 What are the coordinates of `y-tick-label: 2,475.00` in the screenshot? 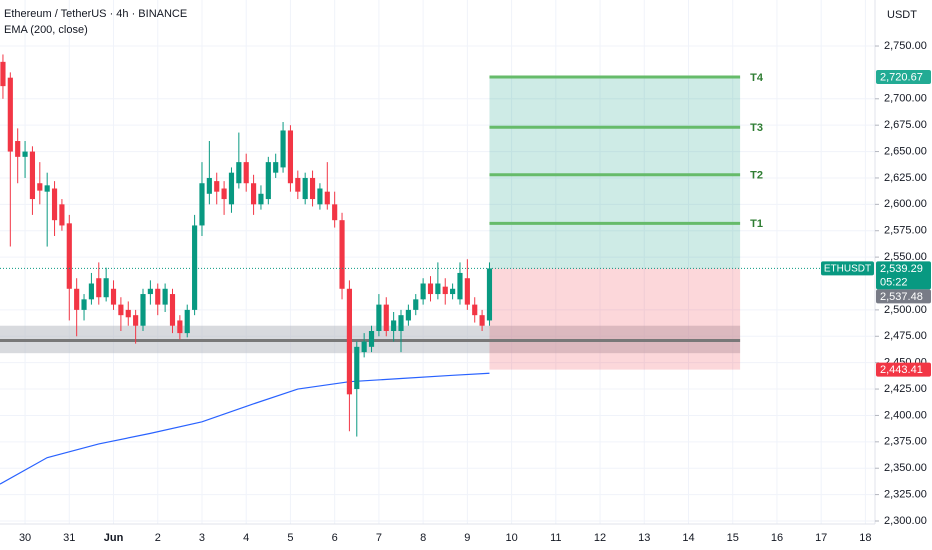 It's located at (905, 336).